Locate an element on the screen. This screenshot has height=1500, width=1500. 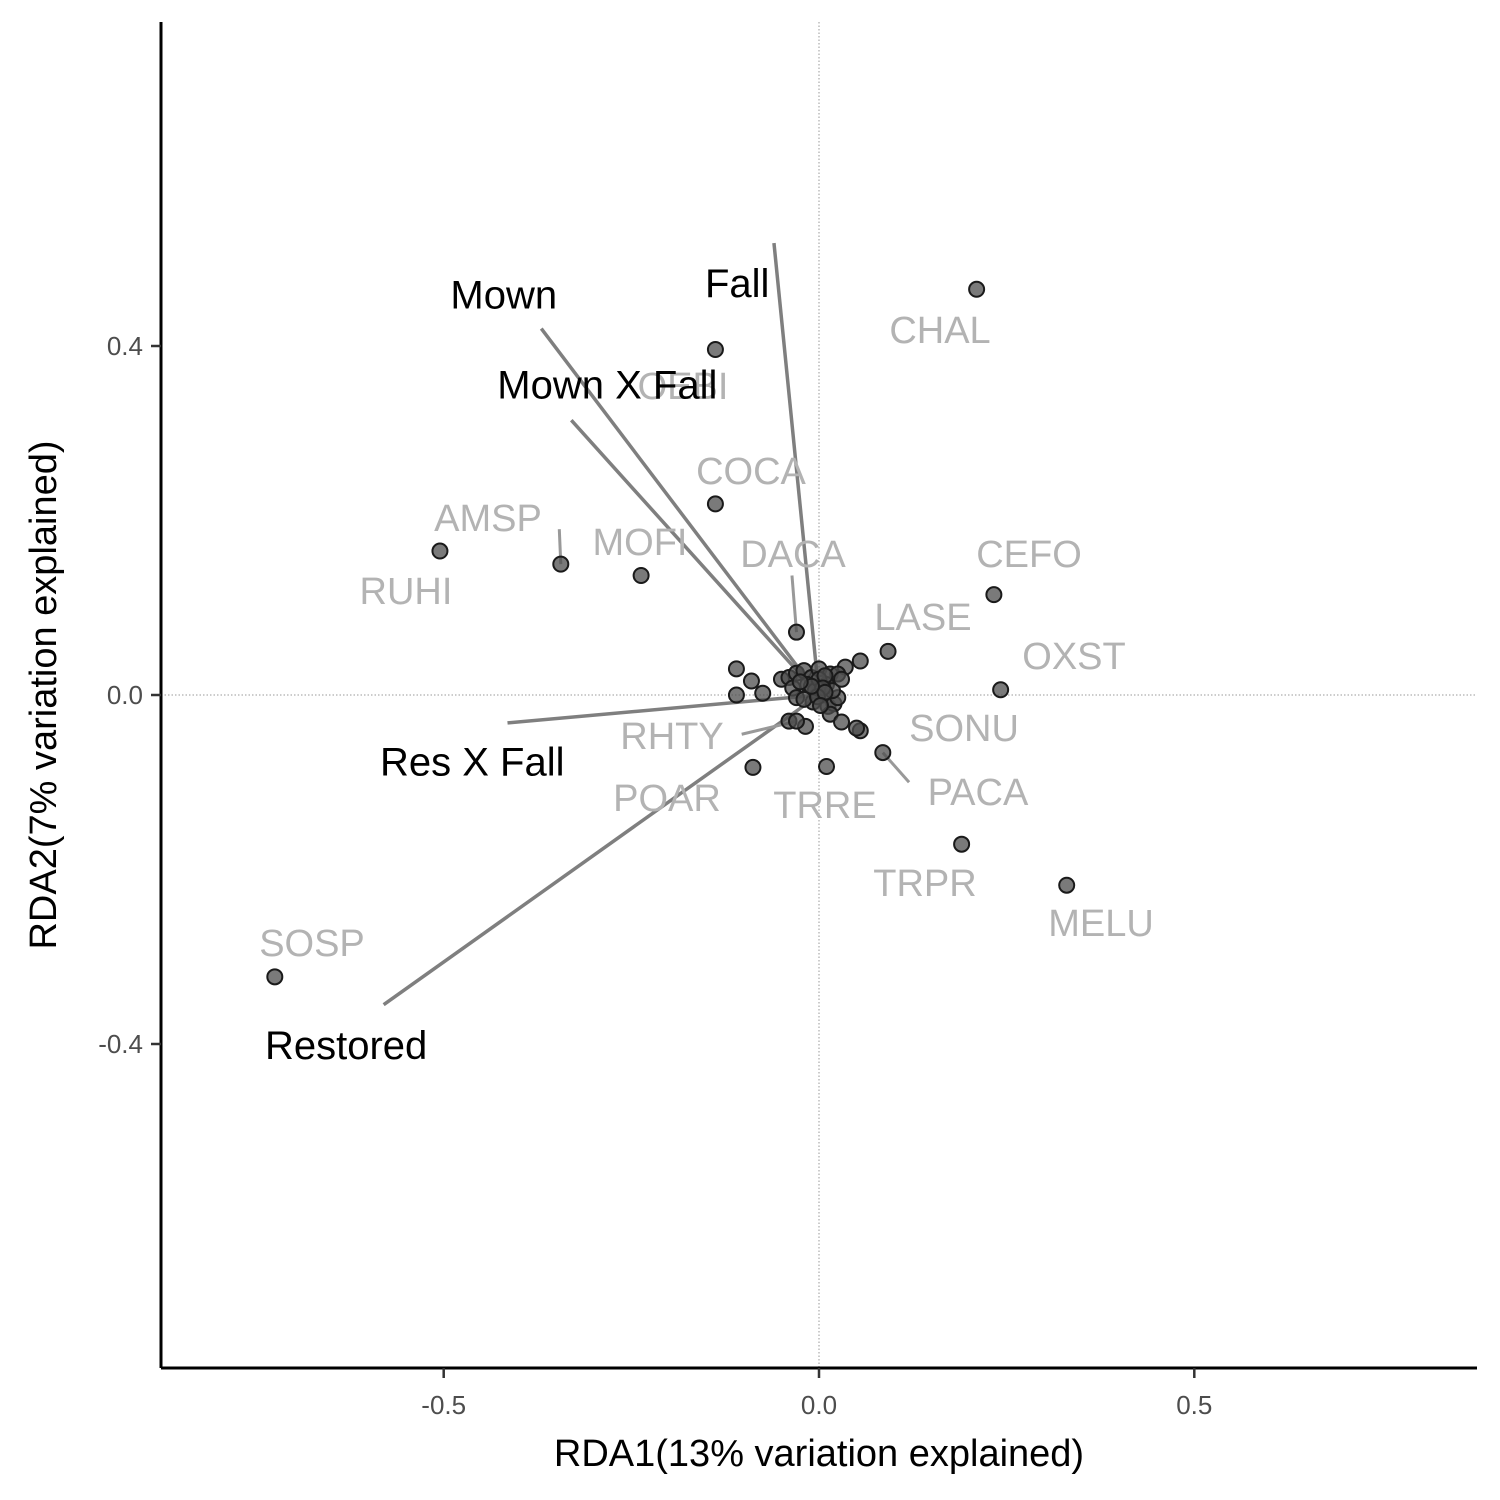
arrow-label-mown-x-fall: Mown X Fall is located at coordinates (607, 385).